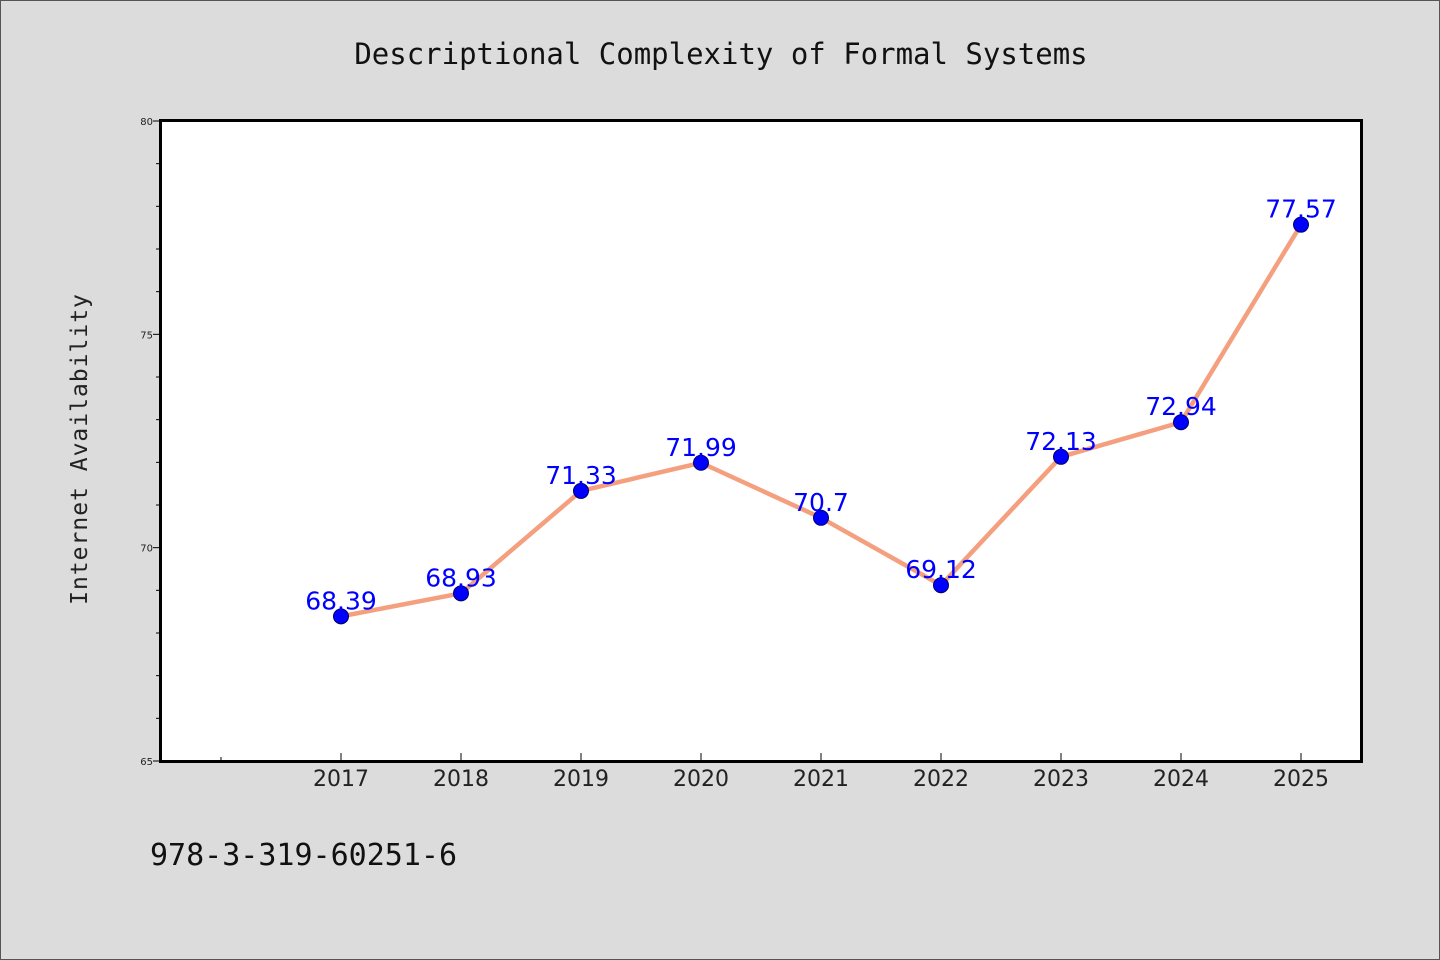 The width and height of the screenshot is (1440, 960). I want to click on data-label: 72.94, so click(1181, 406).